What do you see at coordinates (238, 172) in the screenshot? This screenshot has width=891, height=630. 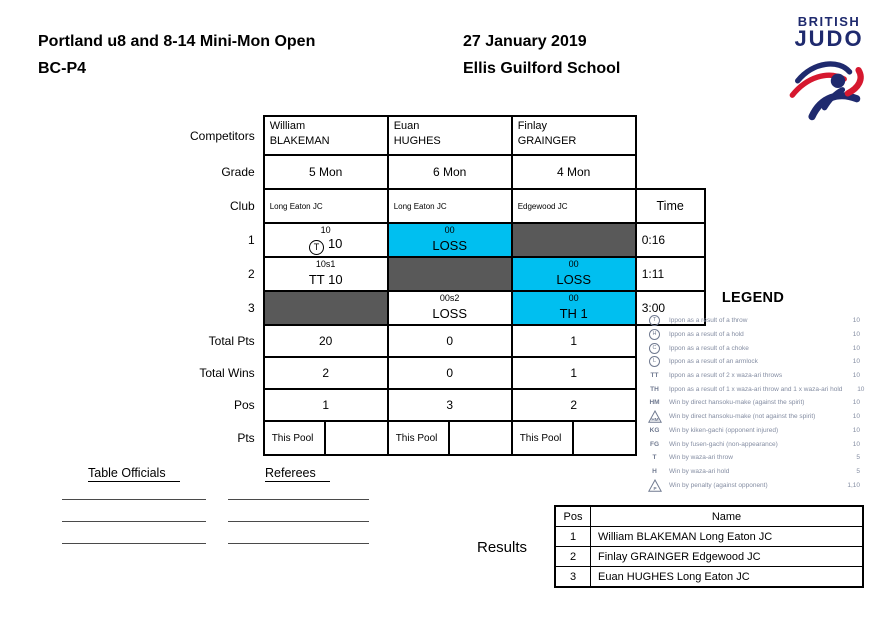 I see `row-label-grade: Grade` at bounding box center [238, 172].